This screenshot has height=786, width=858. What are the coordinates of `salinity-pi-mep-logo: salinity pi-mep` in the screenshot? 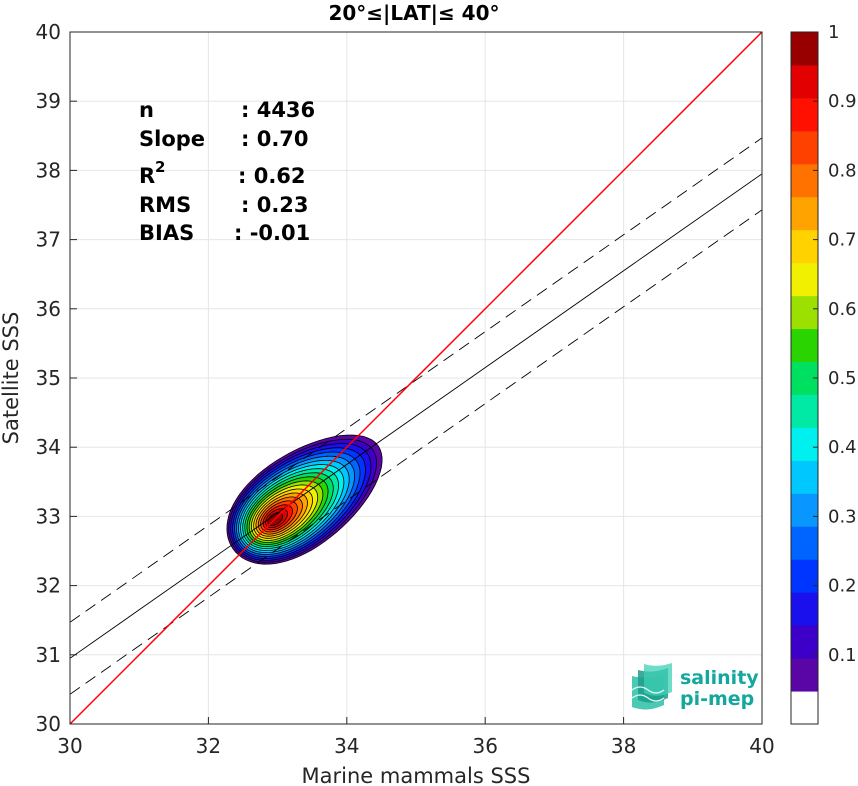 It's located at (695, 686).